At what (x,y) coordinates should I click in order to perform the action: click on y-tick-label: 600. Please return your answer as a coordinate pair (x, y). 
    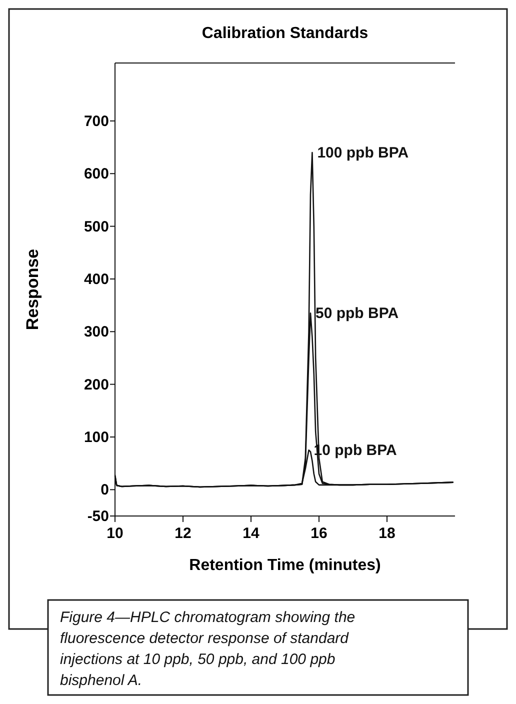
    Looking at the image, I should click on (96, 174).